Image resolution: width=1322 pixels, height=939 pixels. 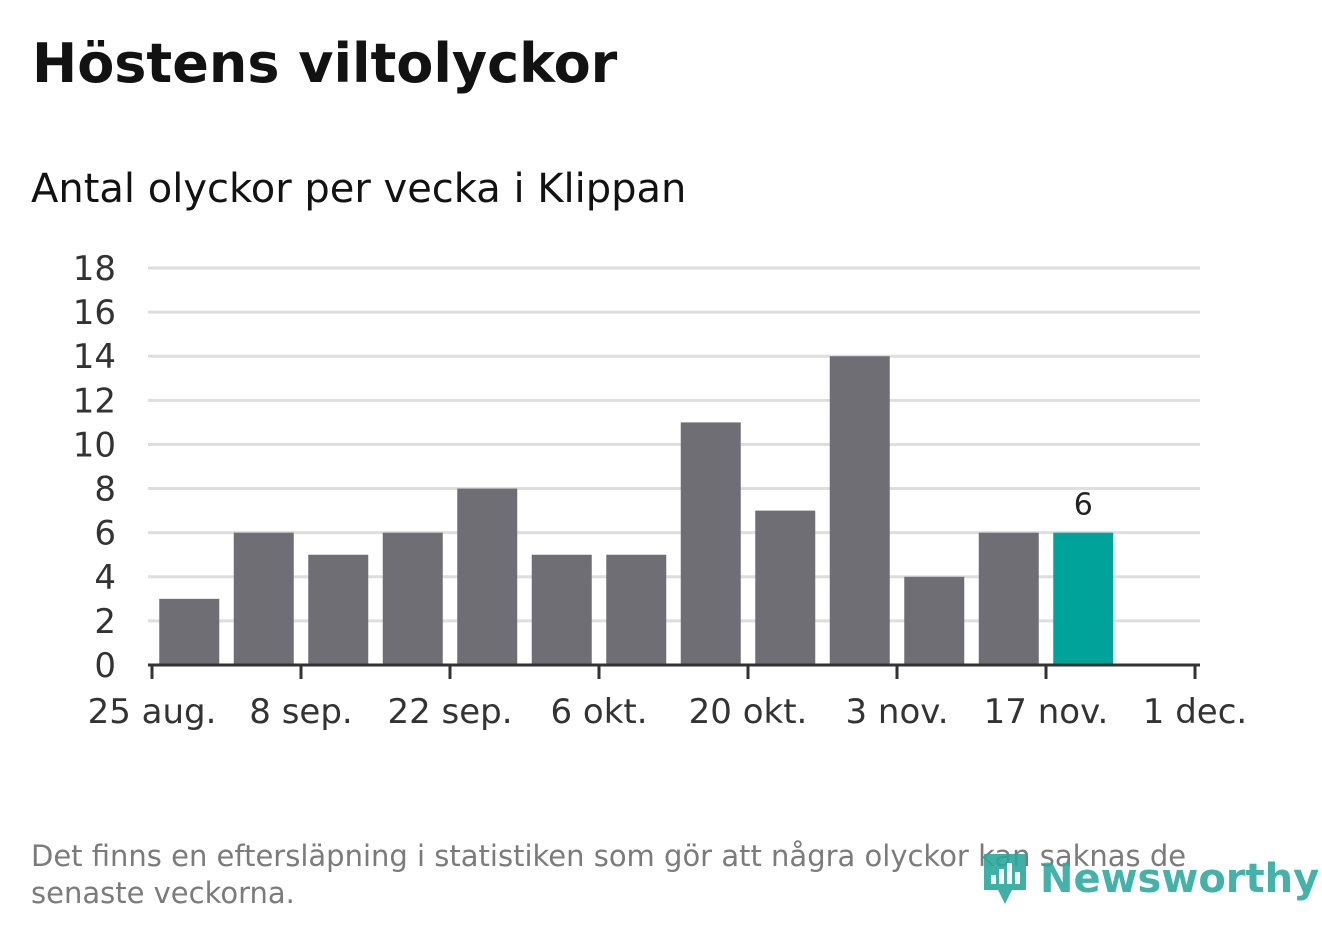 I want to click on y-tick-label: 12, so click(x=94, y=401).